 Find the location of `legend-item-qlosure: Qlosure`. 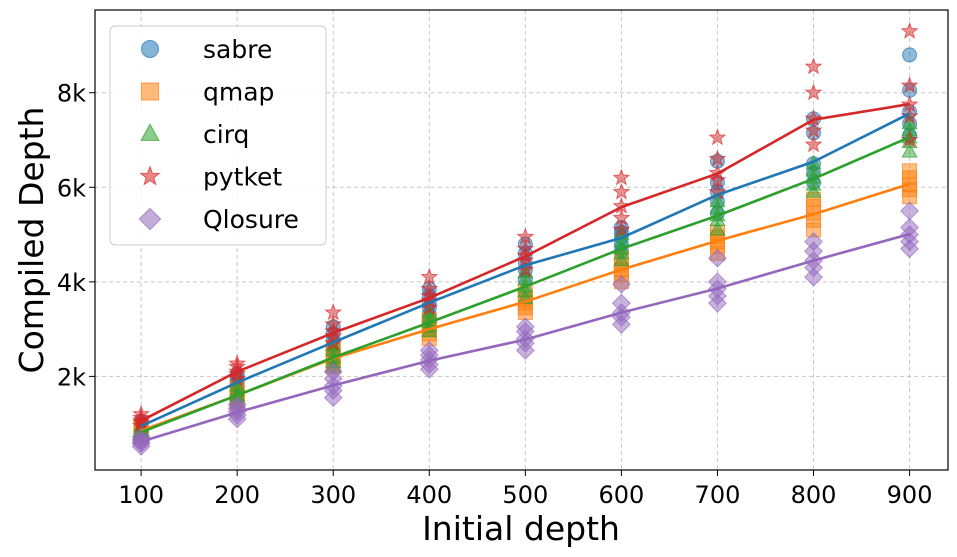

legend-item-qlosure: Qlosure is located at coordinates (218, 219).